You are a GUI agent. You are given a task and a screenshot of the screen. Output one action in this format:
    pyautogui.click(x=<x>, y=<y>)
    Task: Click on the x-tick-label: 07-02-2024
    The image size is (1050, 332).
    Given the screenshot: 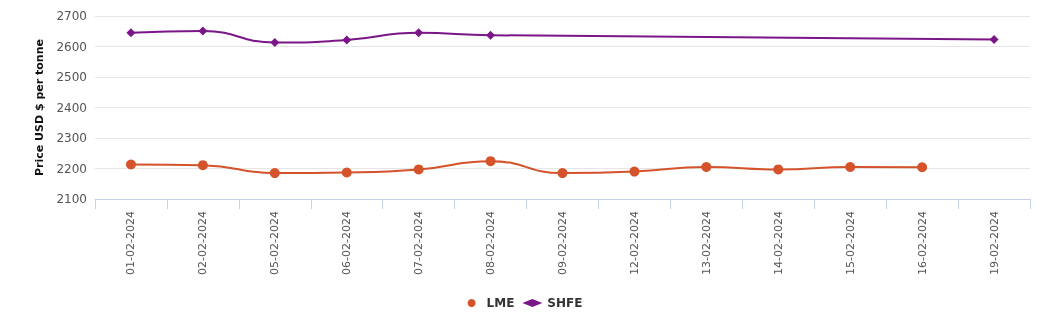 What is the action you would take?
    pyautogui.click(x=419, y=243)
    